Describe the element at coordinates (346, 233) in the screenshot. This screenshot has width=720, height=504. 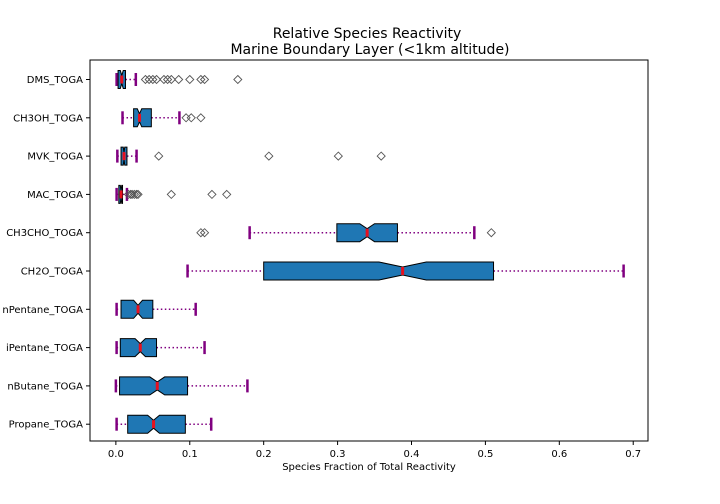
I see `box-CH3CHO_TOGA` at that location.